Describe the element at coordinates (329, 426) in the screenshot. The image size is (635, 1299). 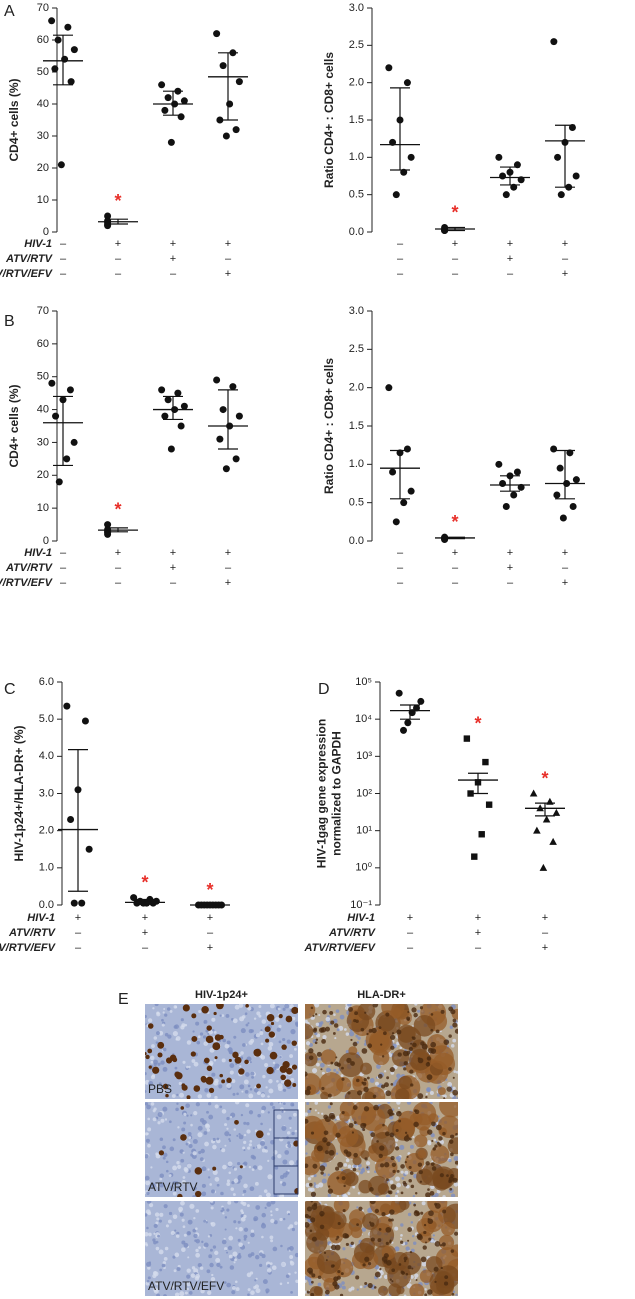
I see `y-axis-label: Ratio CD4+ : CD8+ cells` at that location.